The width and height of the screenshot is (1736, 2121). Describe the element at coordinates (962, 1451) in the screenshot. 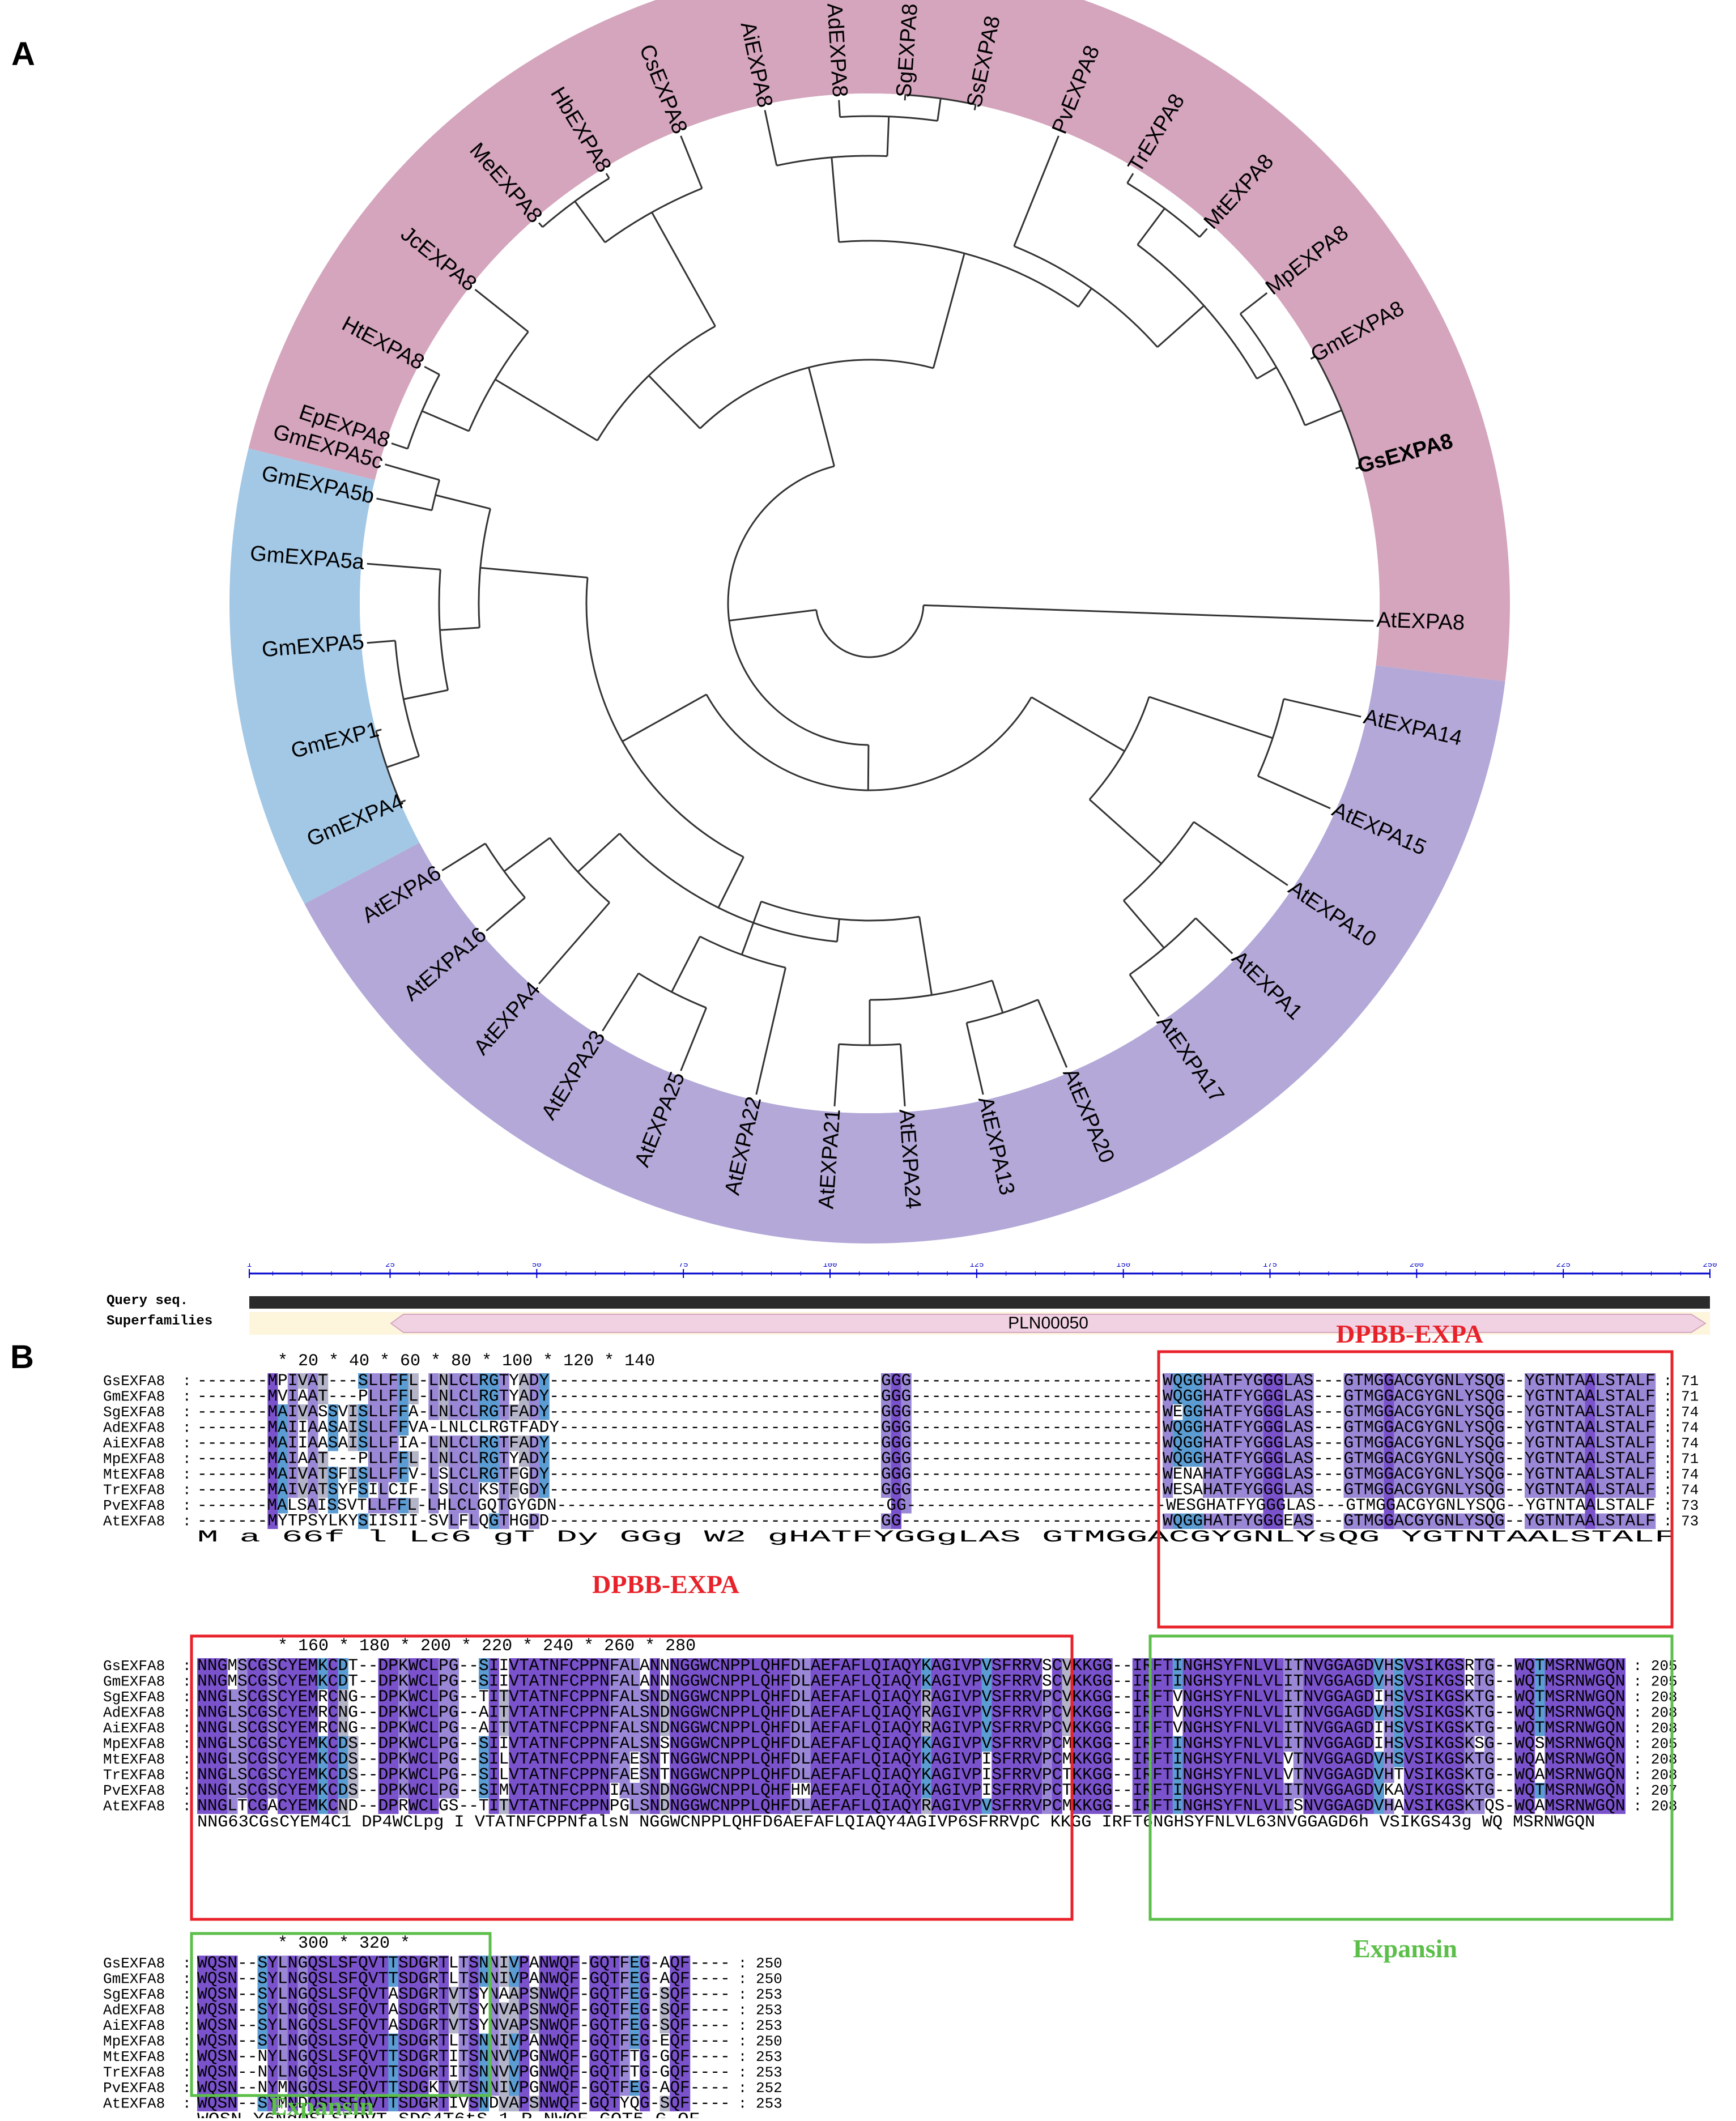

I see `alignment-shading` at that location.